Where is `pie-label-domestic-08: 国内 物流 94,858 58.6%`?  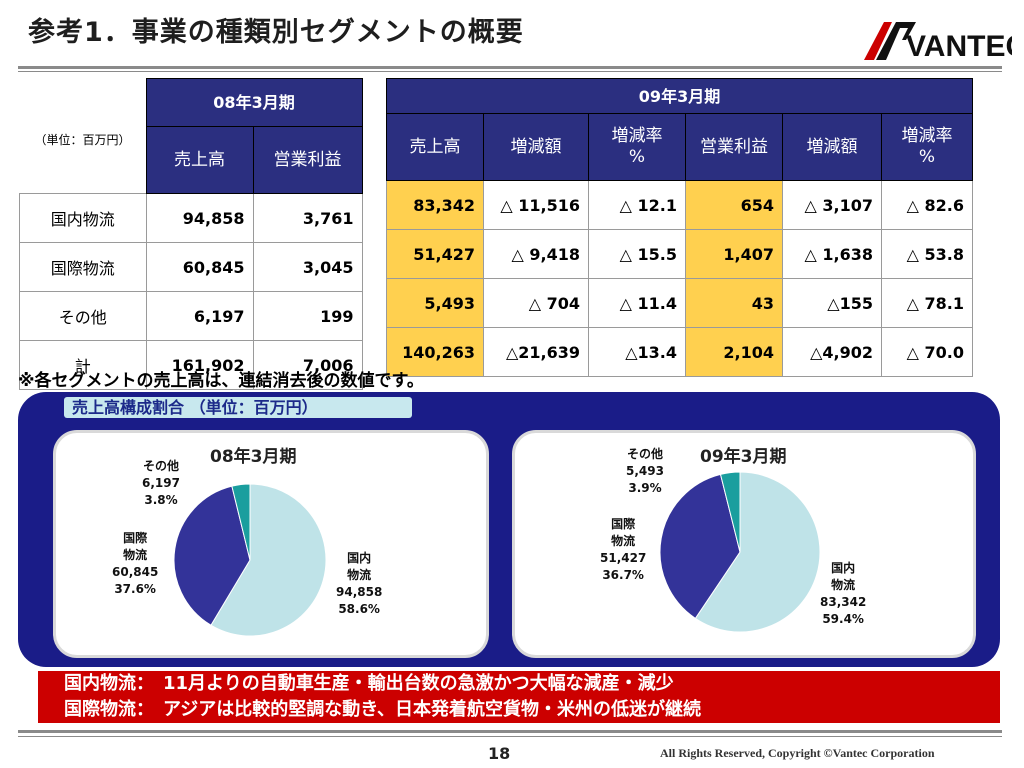 pie-label-domestic-08: 国内 物流 94,858 58.6% is located at coordinates (359, 583).